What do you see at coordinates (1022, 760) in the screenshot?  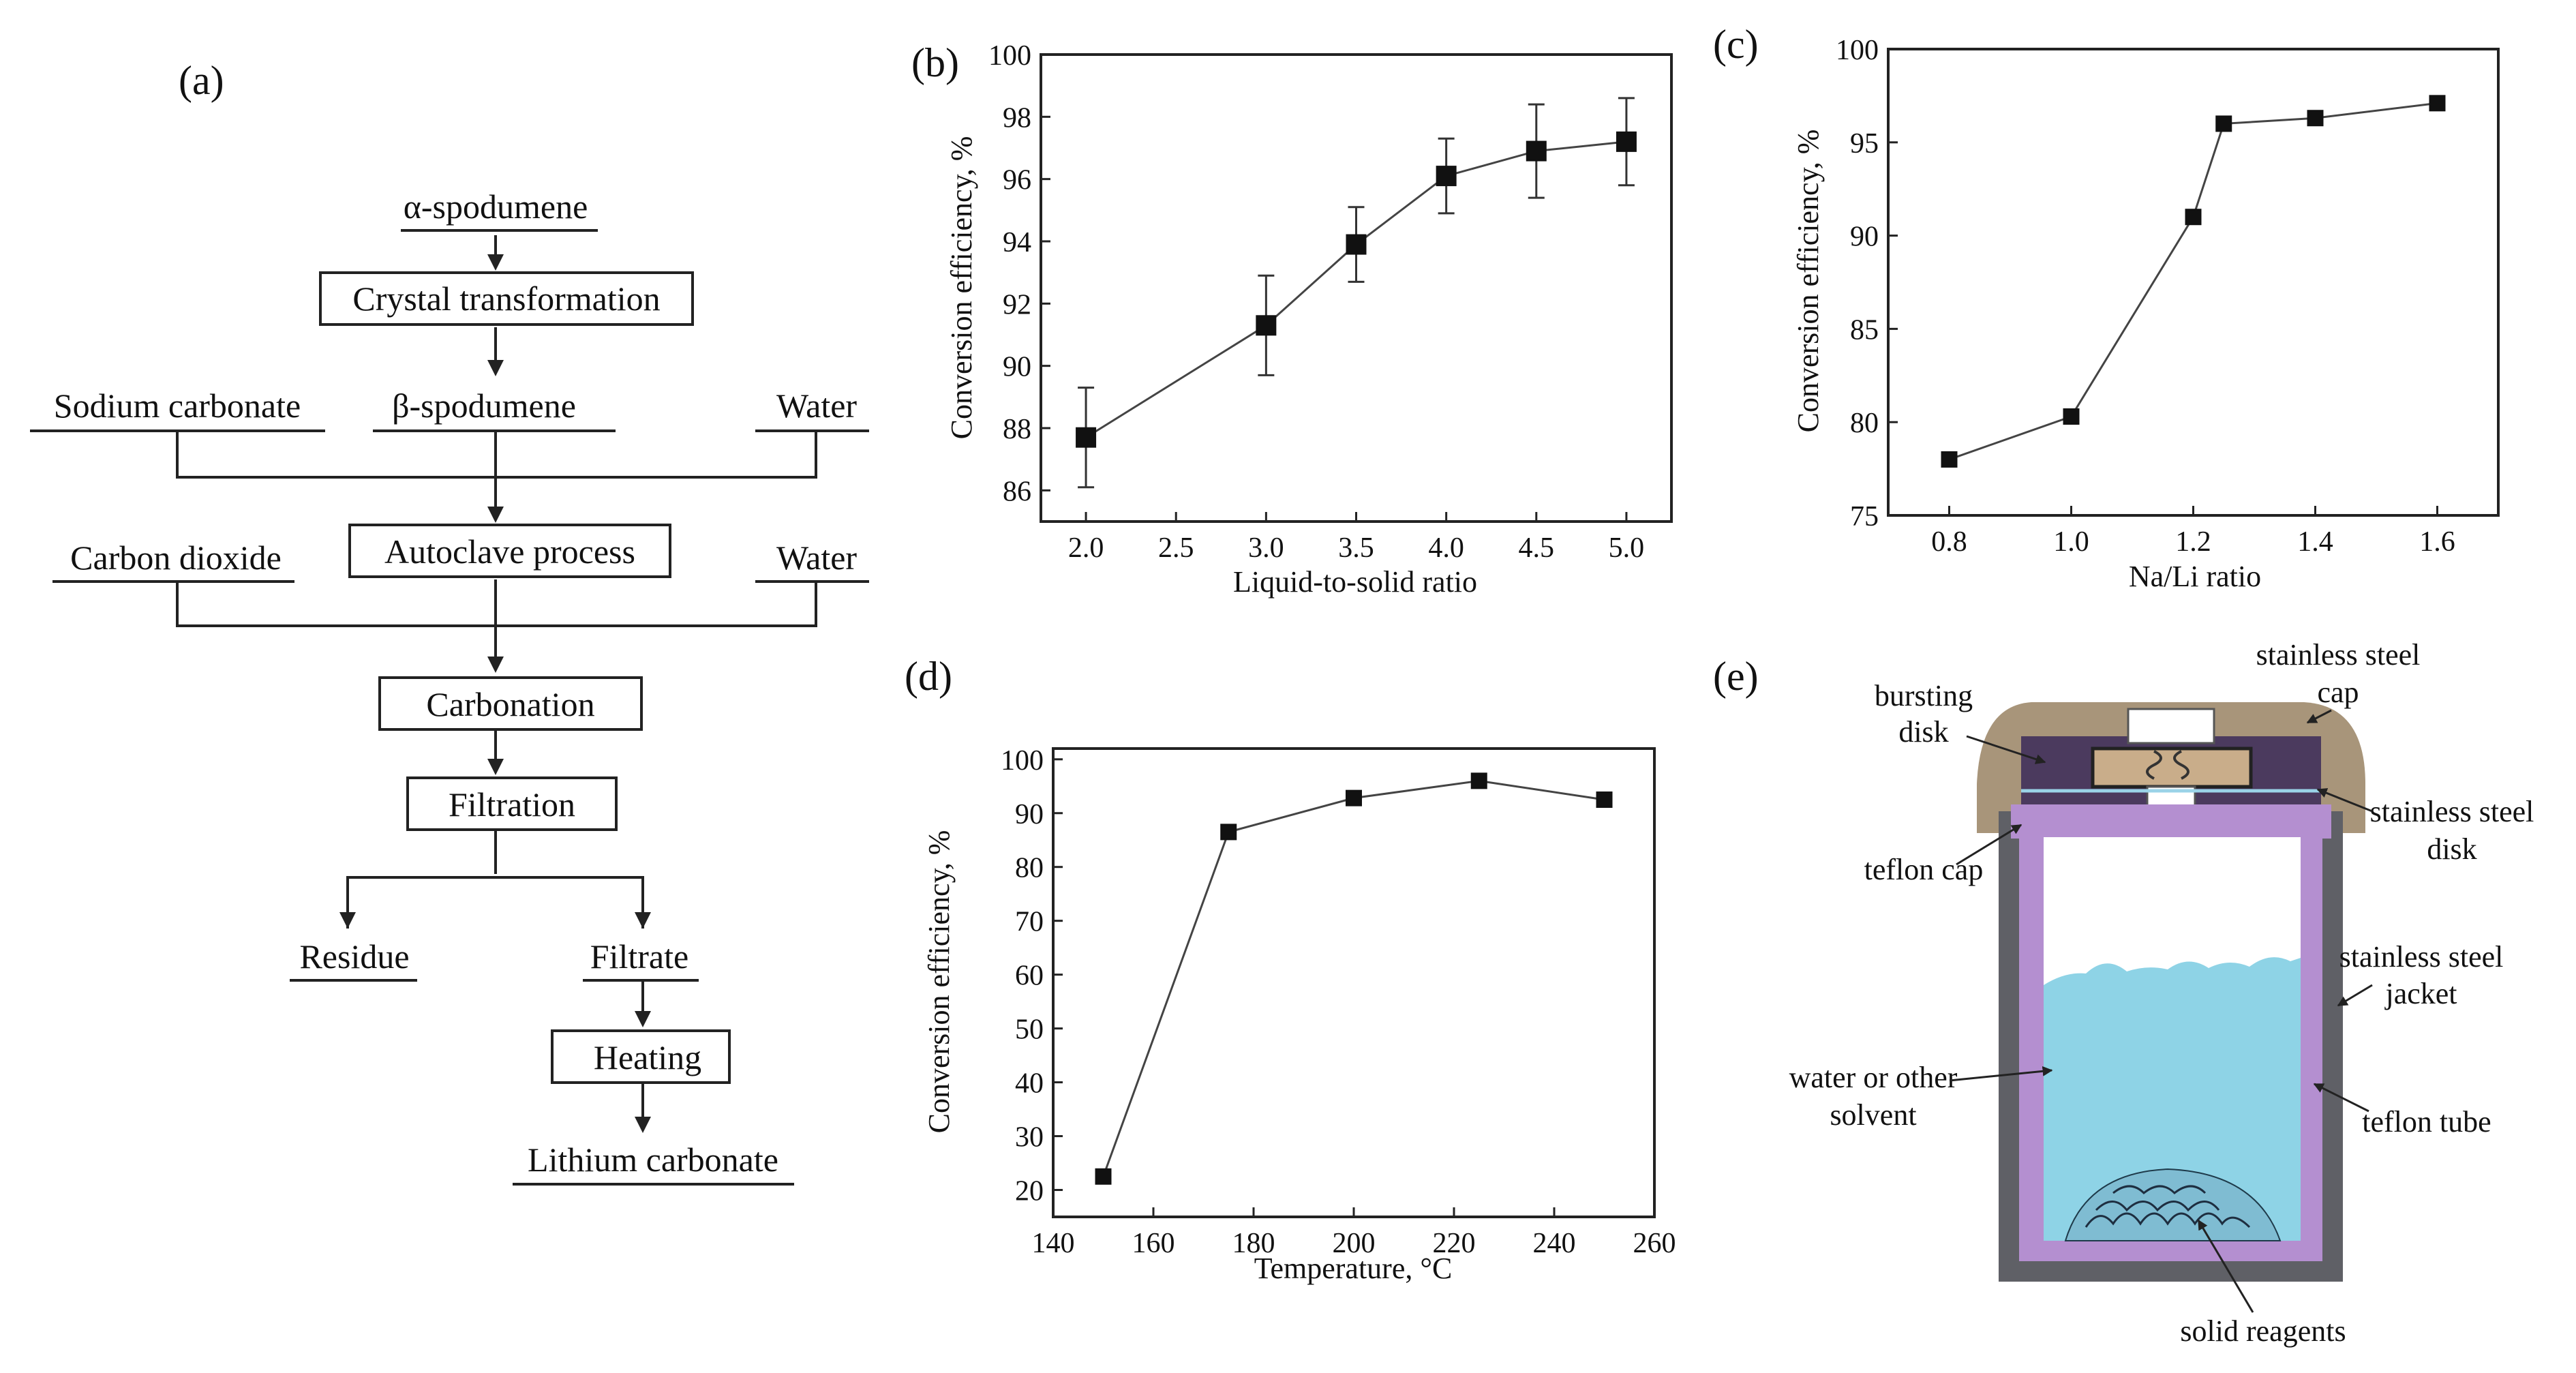 I see `ytick-label-d-8: 100` at bounding box center [1022, 760].